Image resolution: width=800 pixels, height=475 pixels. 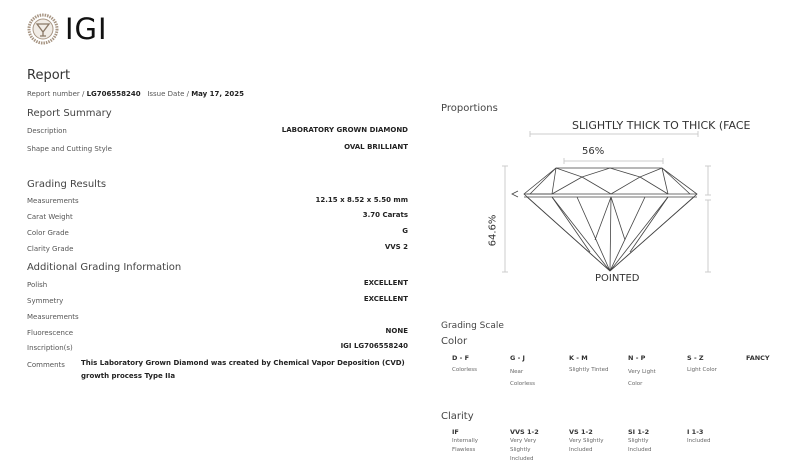 What do you see at coordinates (578, 358) in the screenshot?
I see `color-grade: K - M` at bounding box center [578, 358].